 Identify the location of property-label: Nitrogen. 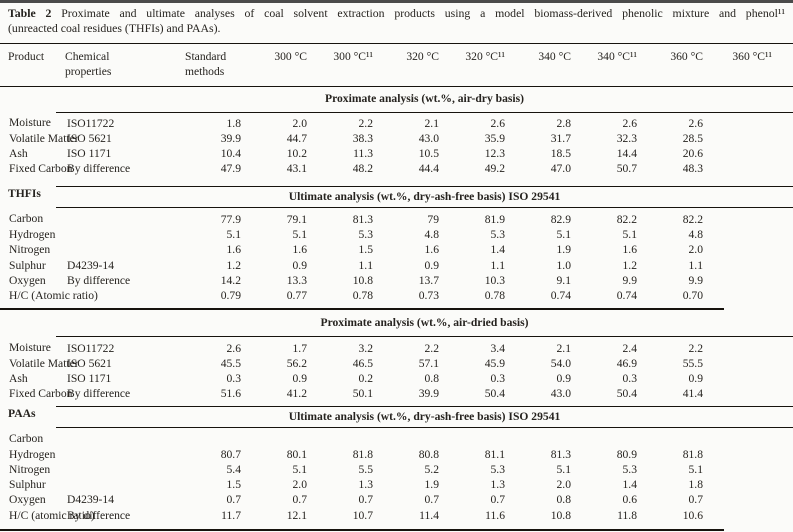
(30, 469).